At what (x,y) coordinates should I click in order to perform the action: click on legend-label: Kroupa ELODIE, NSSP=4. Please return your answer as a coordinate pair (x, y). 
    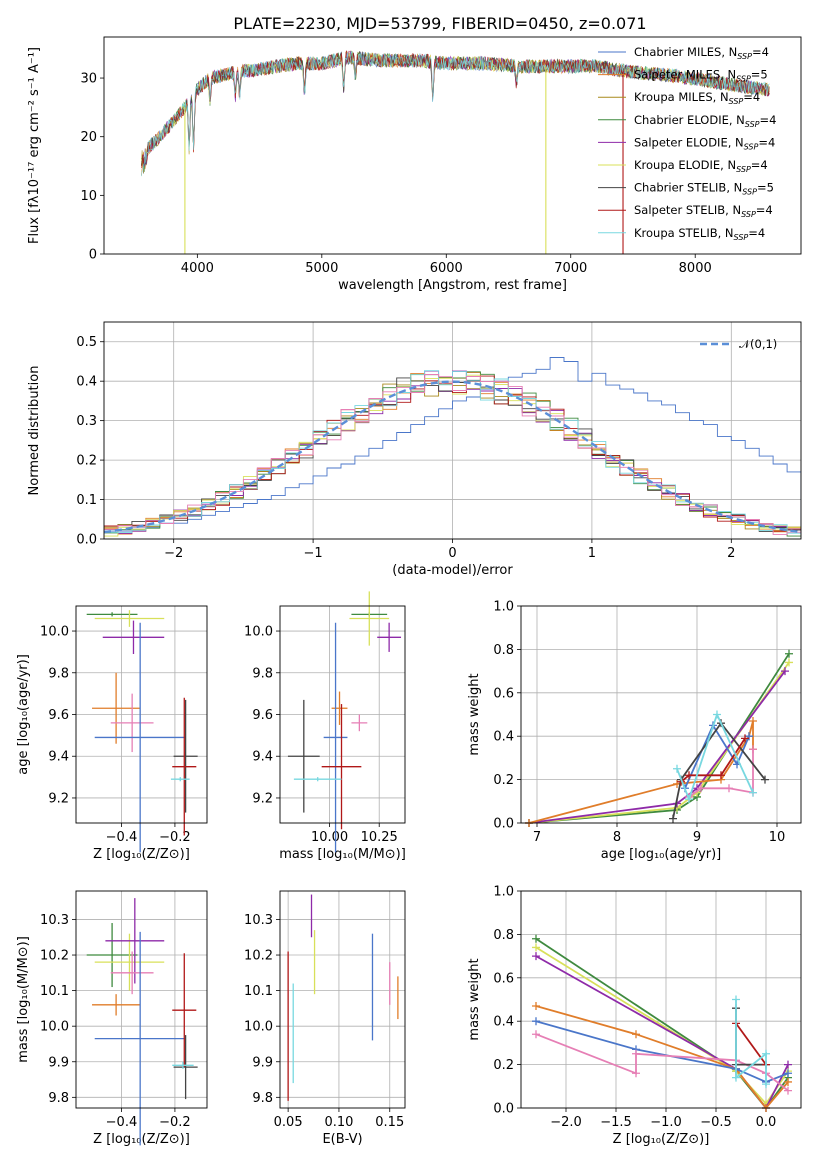
    Looking at the image, I should click on (701, 166).